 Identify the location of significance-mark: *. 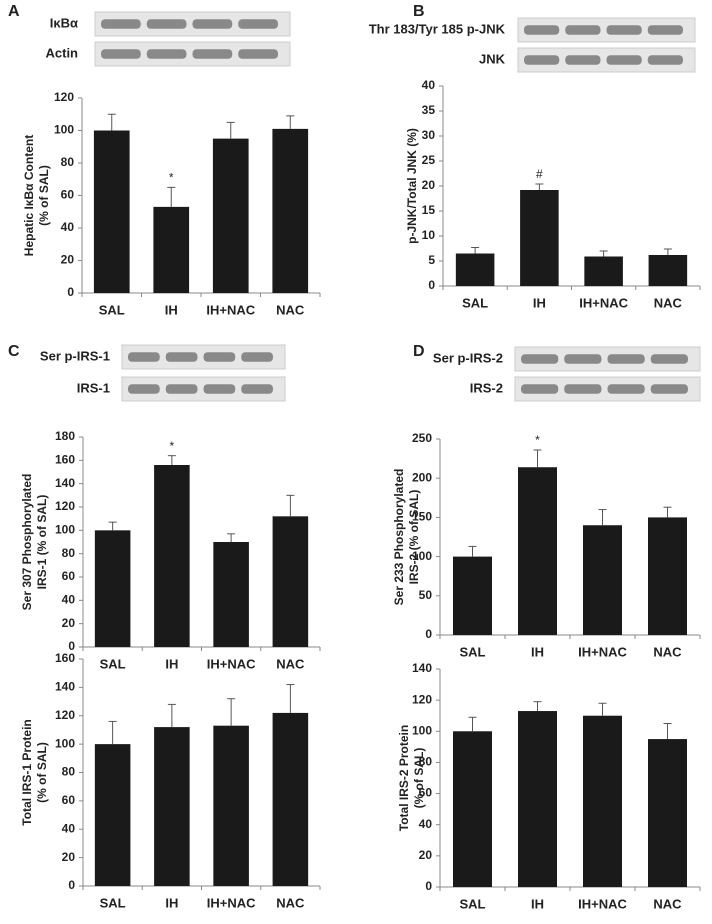
(537, 440).